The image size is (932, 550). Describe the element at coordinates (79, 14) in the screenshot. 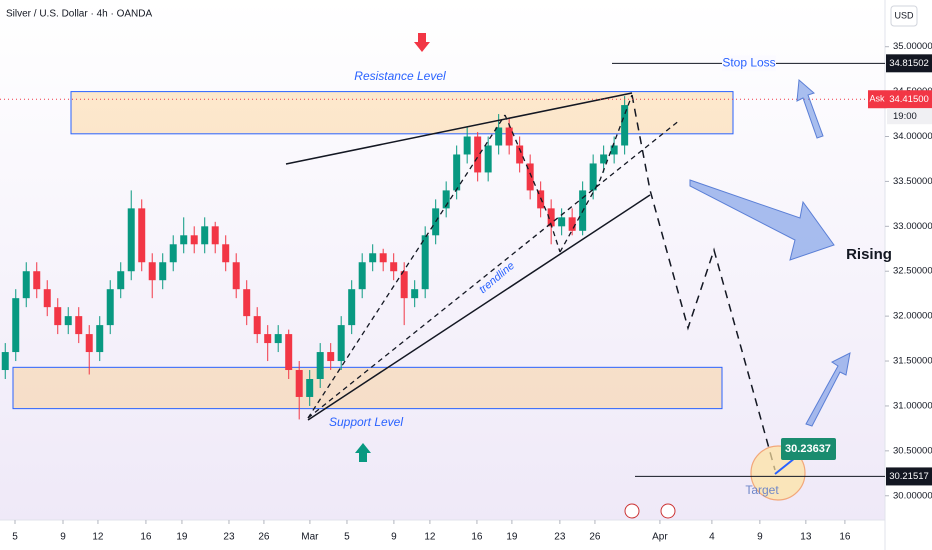

I see `chart-title: Silver / U.S. Dollar · 4h · OANDA` at that location.